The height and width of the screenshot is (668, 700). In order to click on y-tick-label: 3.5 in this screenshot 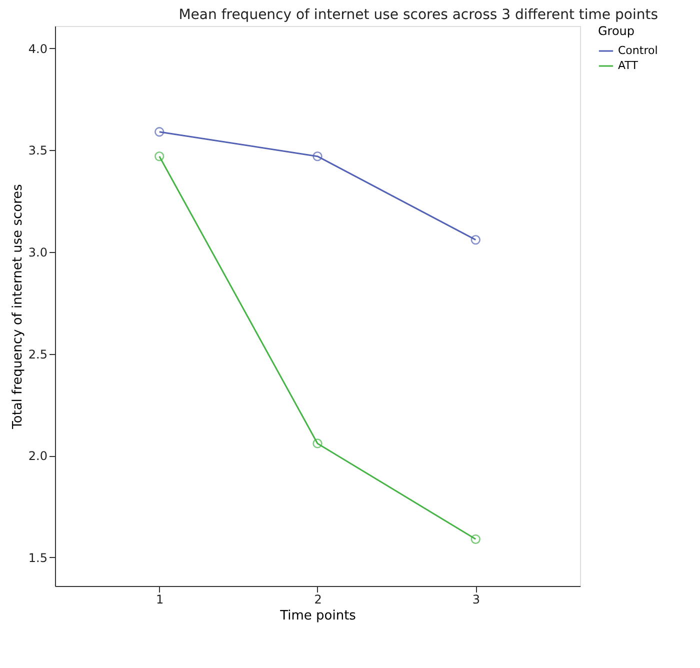, I will do `click(38, 151)`.